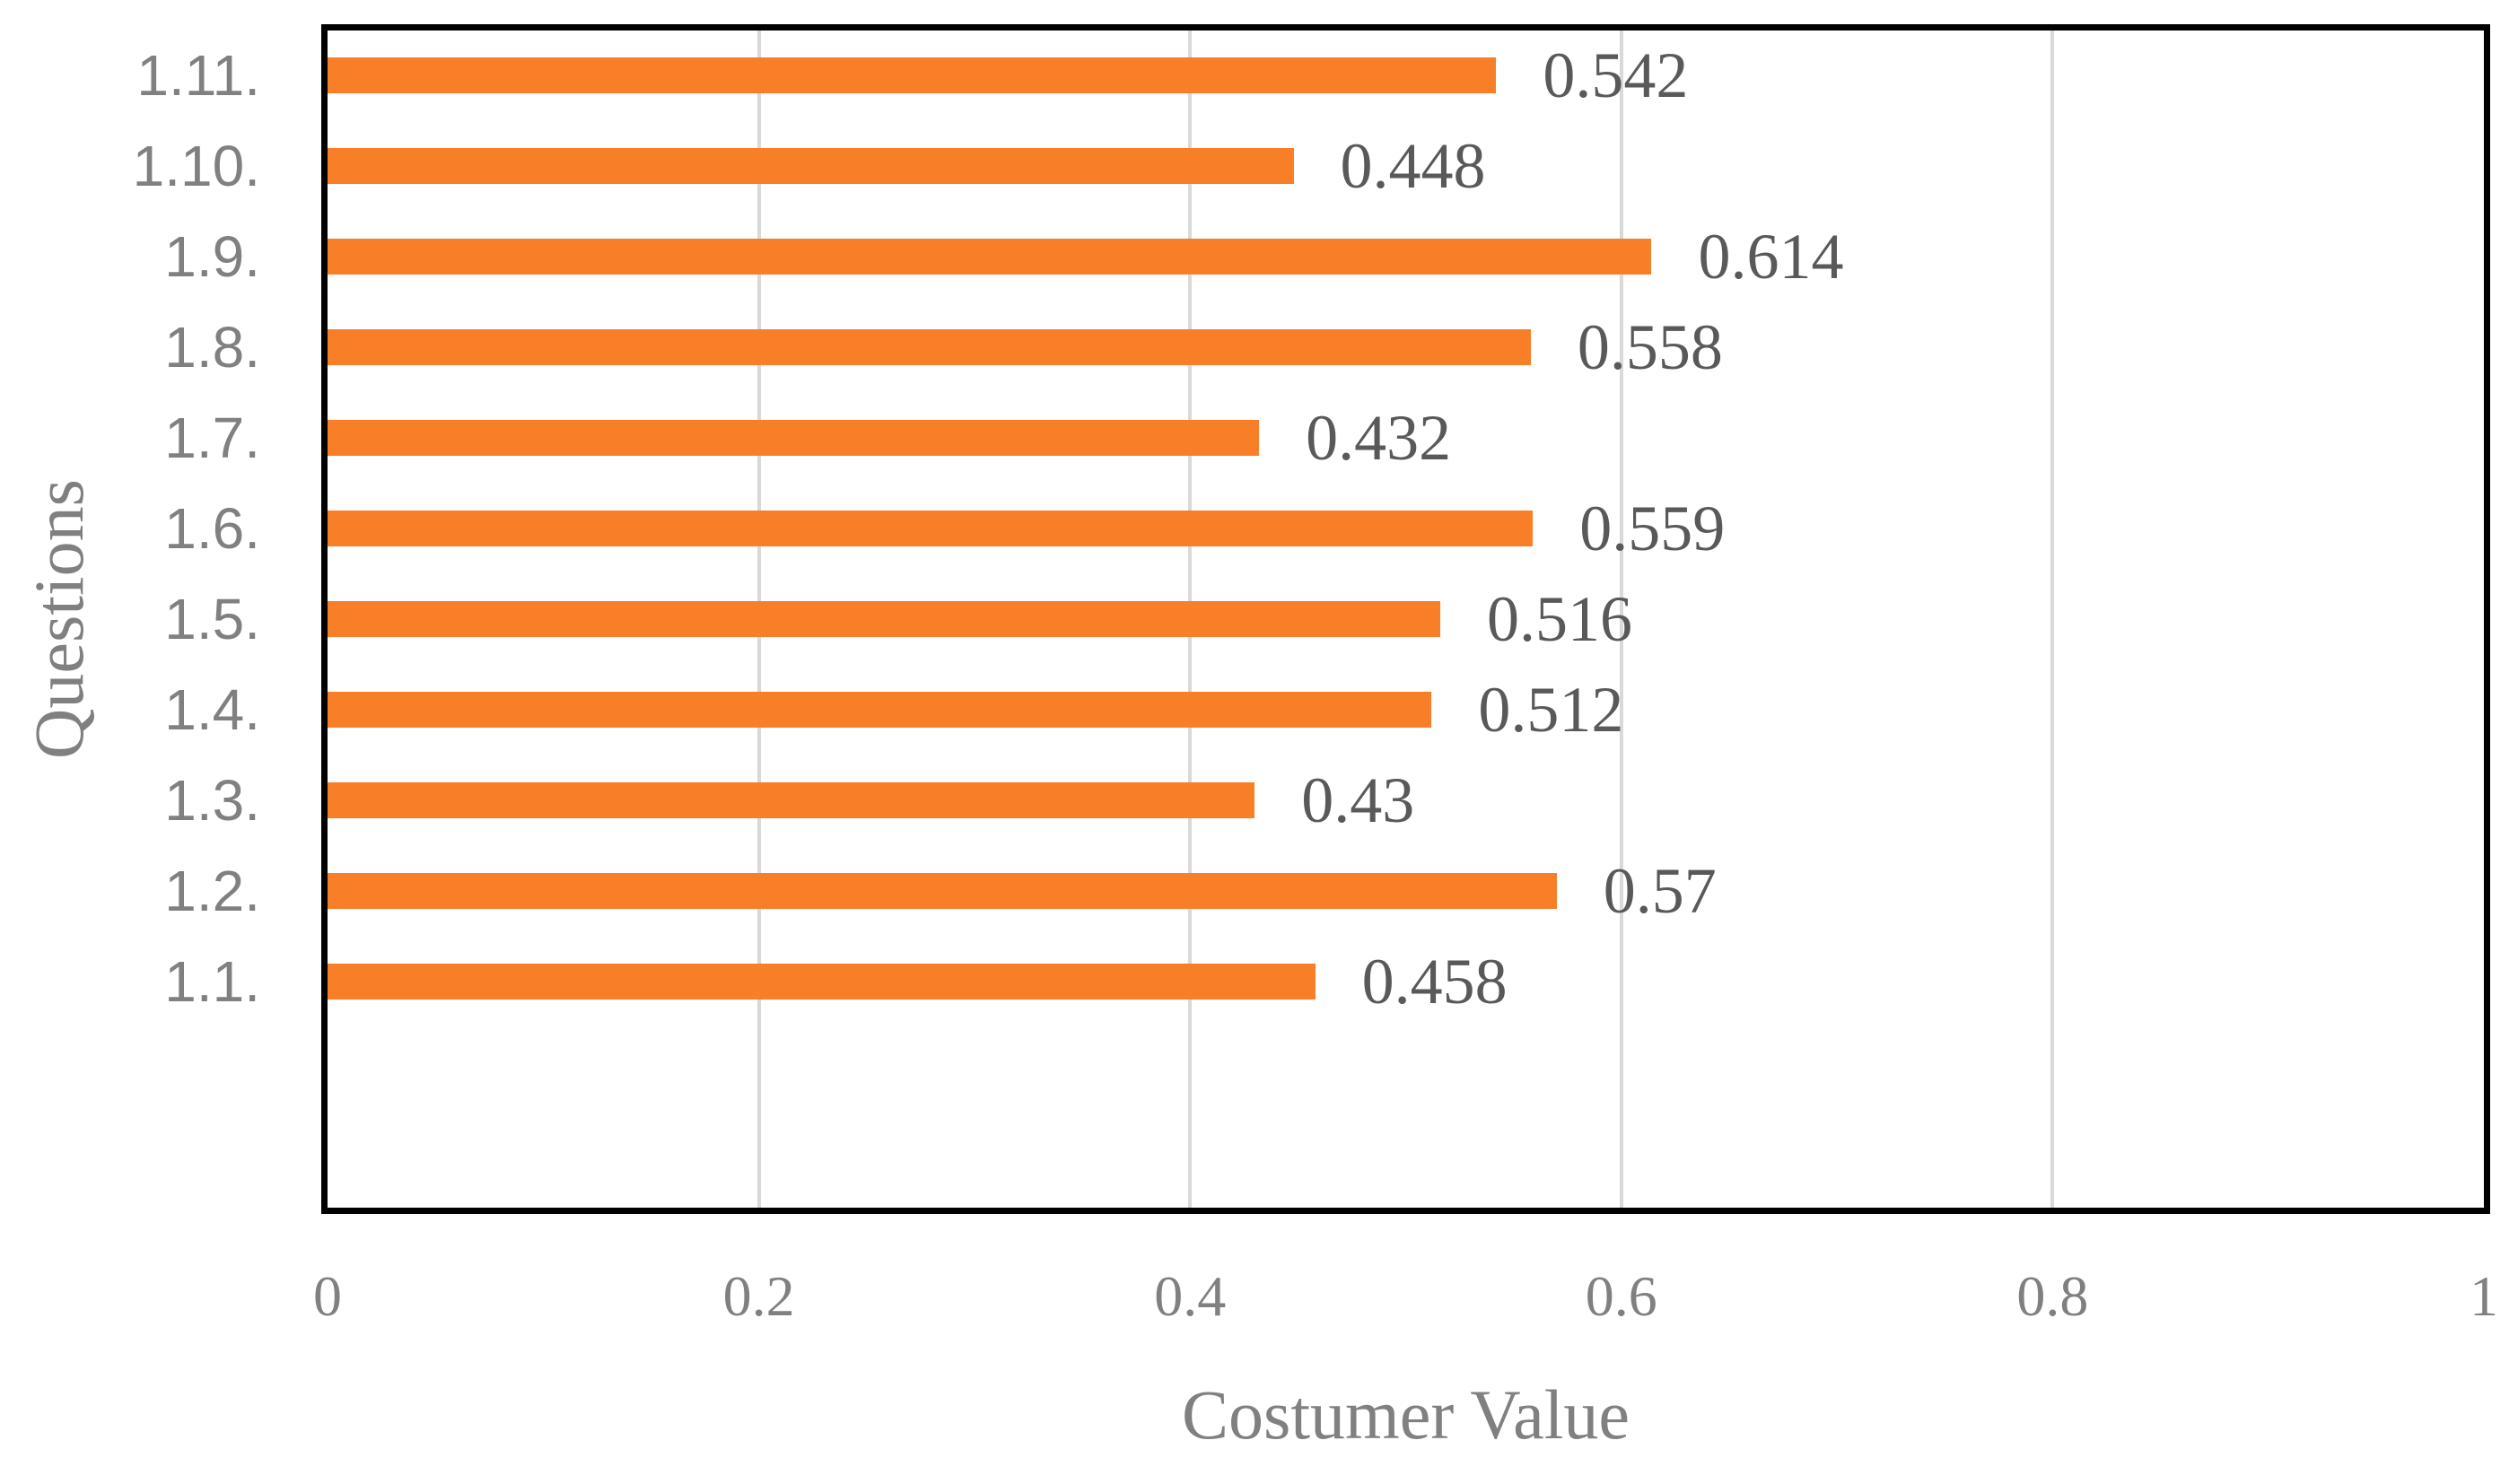 This screenshot has height=1484, width=2509. I want to click on y-axis-category-label: 1.6., so click(212, 529).